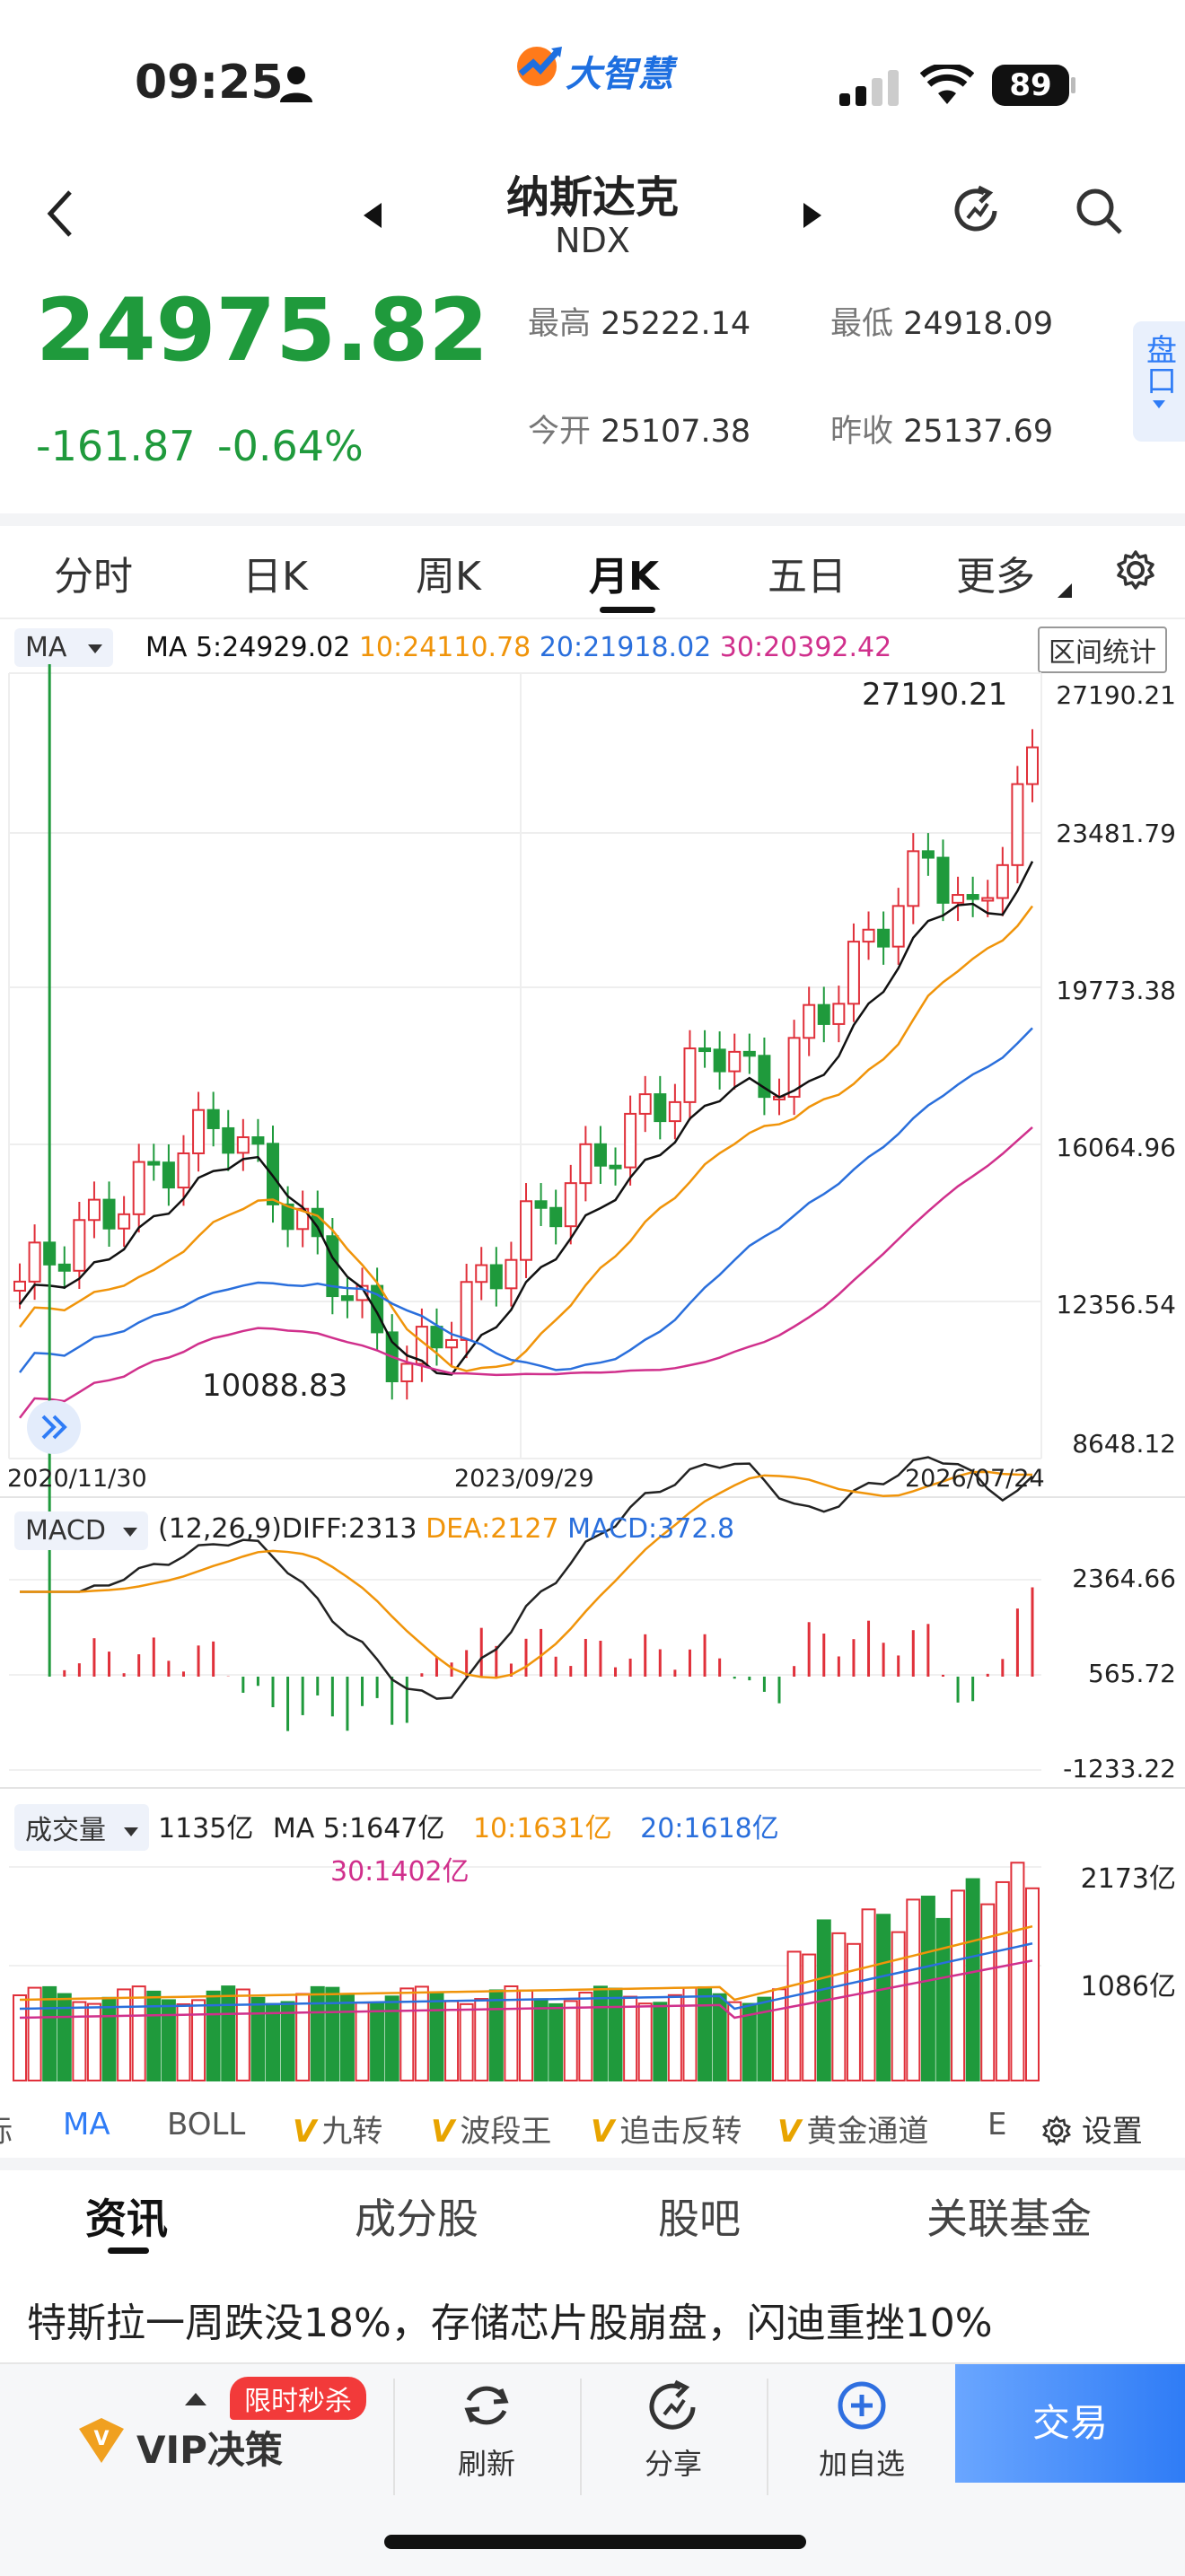 Image resolution: width=1185 pixels, height=2576 pixels. I want to click on volume-y-tick: 2173亿, so click(1128, 1879).